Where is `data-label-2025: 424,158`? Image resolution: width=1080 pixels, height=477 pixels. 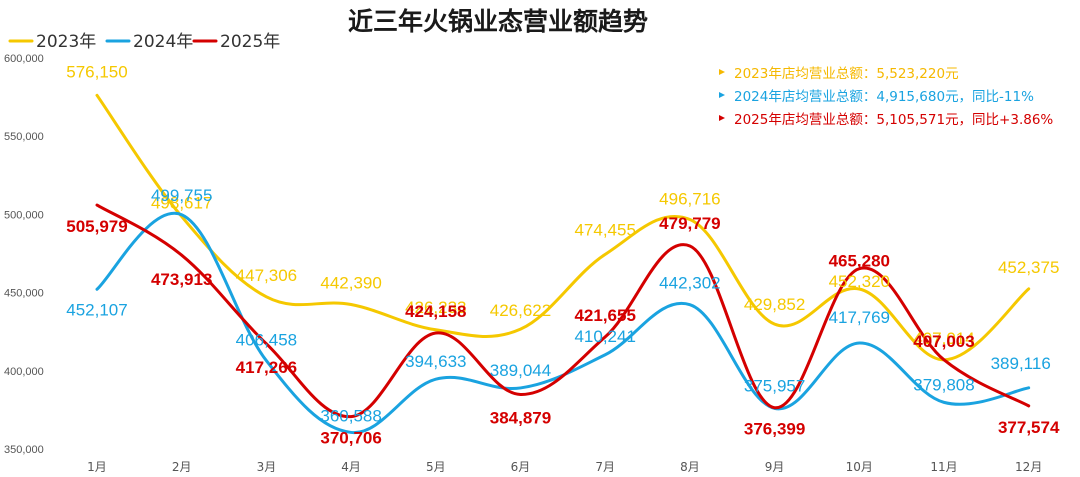
data-label-2025: 424,158 is located at coordinates (435, 311).